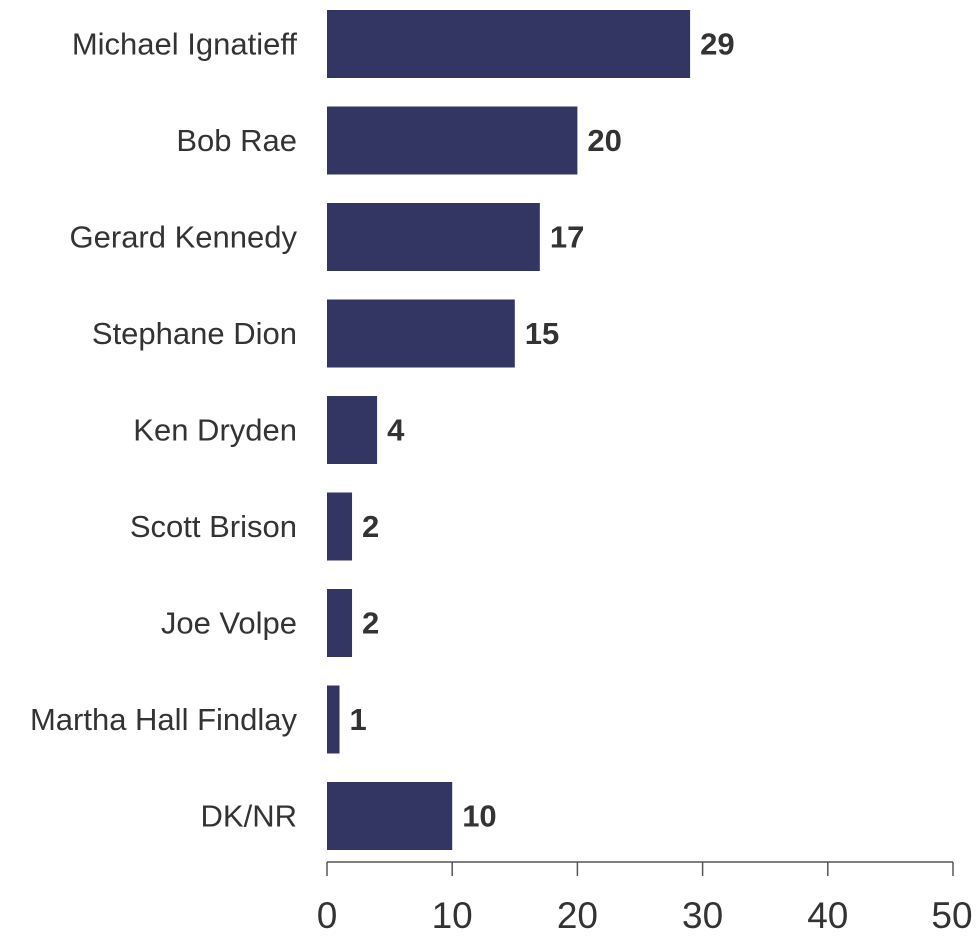  What do you see at coordinates (370, 623) in the screenshot?
I see `value-label-6: 2` at bounding box center [370, 623].